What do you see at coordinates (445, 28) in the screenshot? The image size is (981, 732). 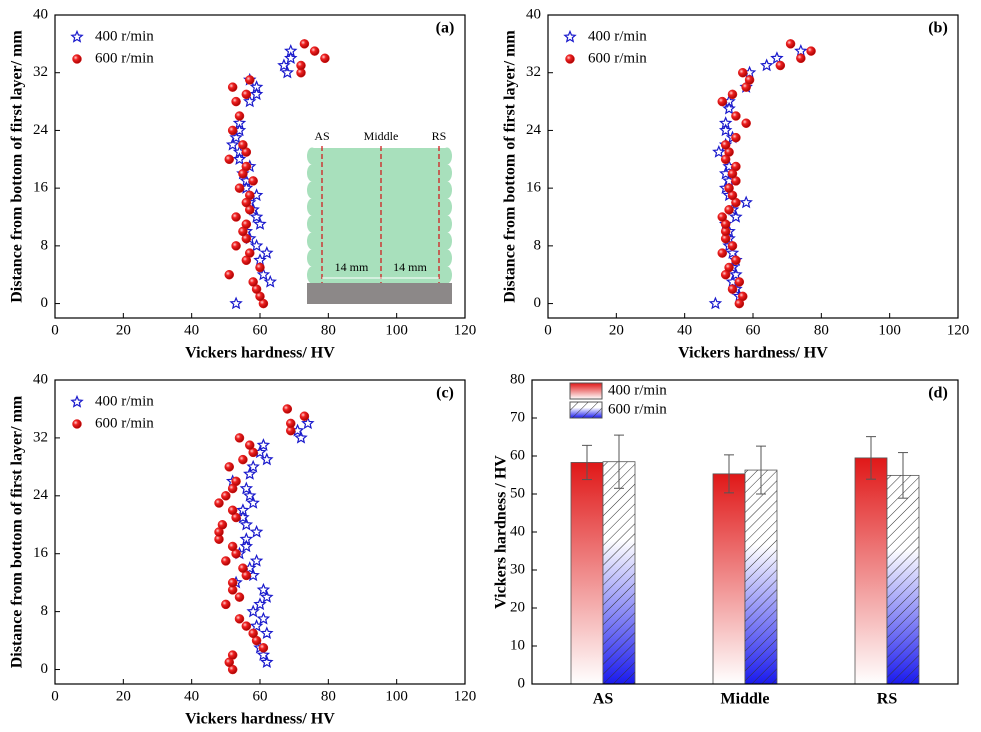 I see `panel-label: (a)` at bounding box center [445, 28].